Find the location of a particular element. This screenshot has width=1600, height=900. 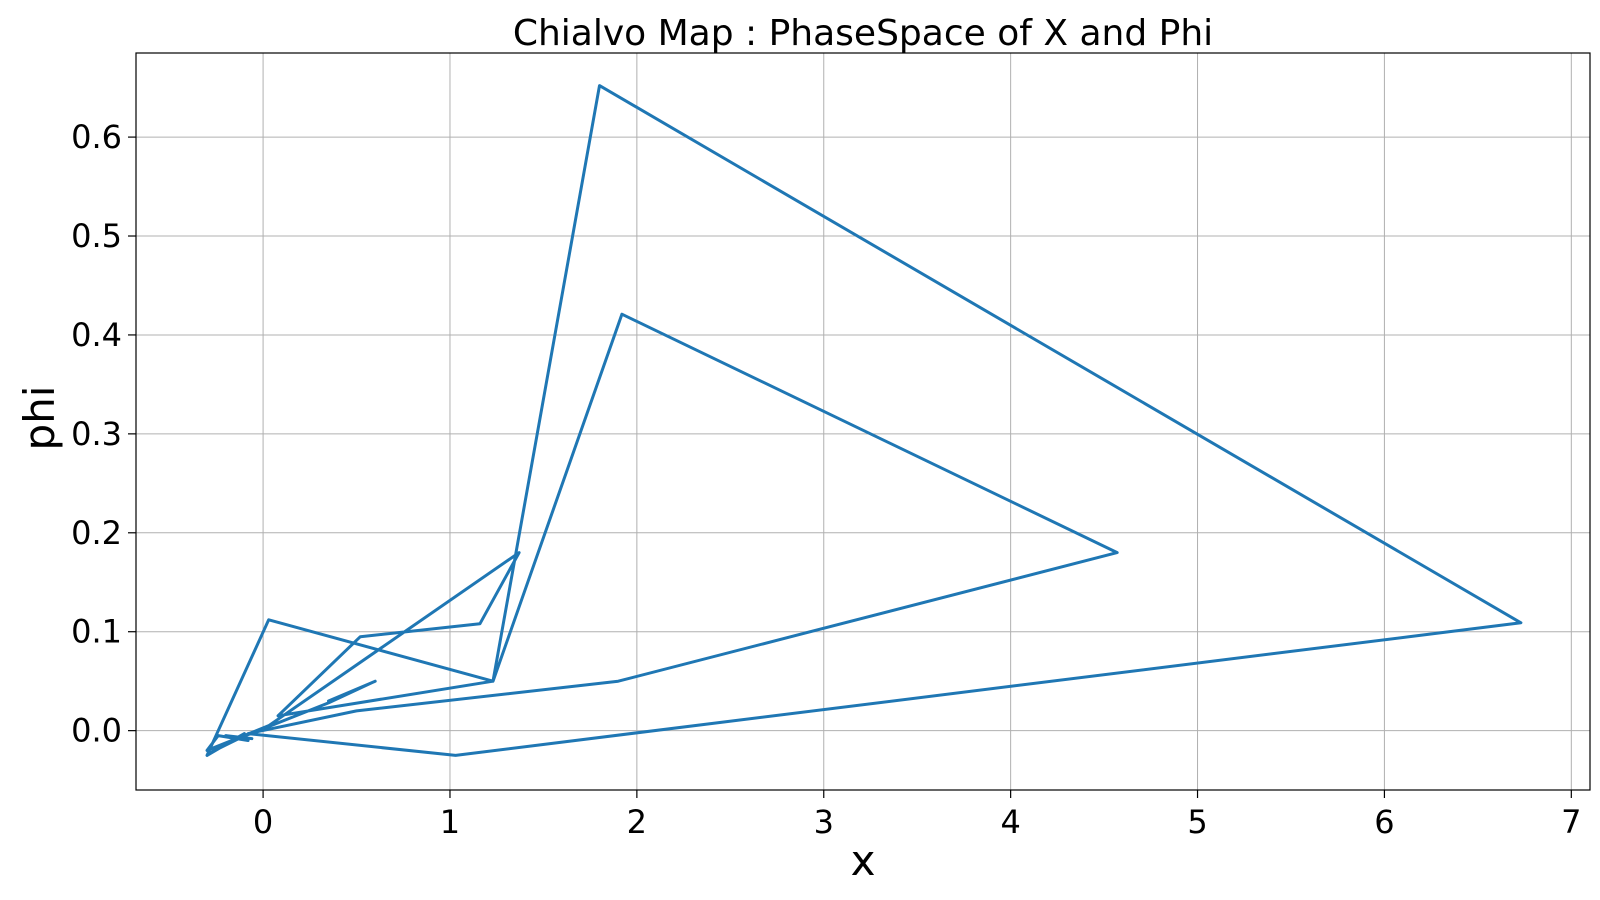

y-tick-label: 0.5 is located at coordinates (96, 236).